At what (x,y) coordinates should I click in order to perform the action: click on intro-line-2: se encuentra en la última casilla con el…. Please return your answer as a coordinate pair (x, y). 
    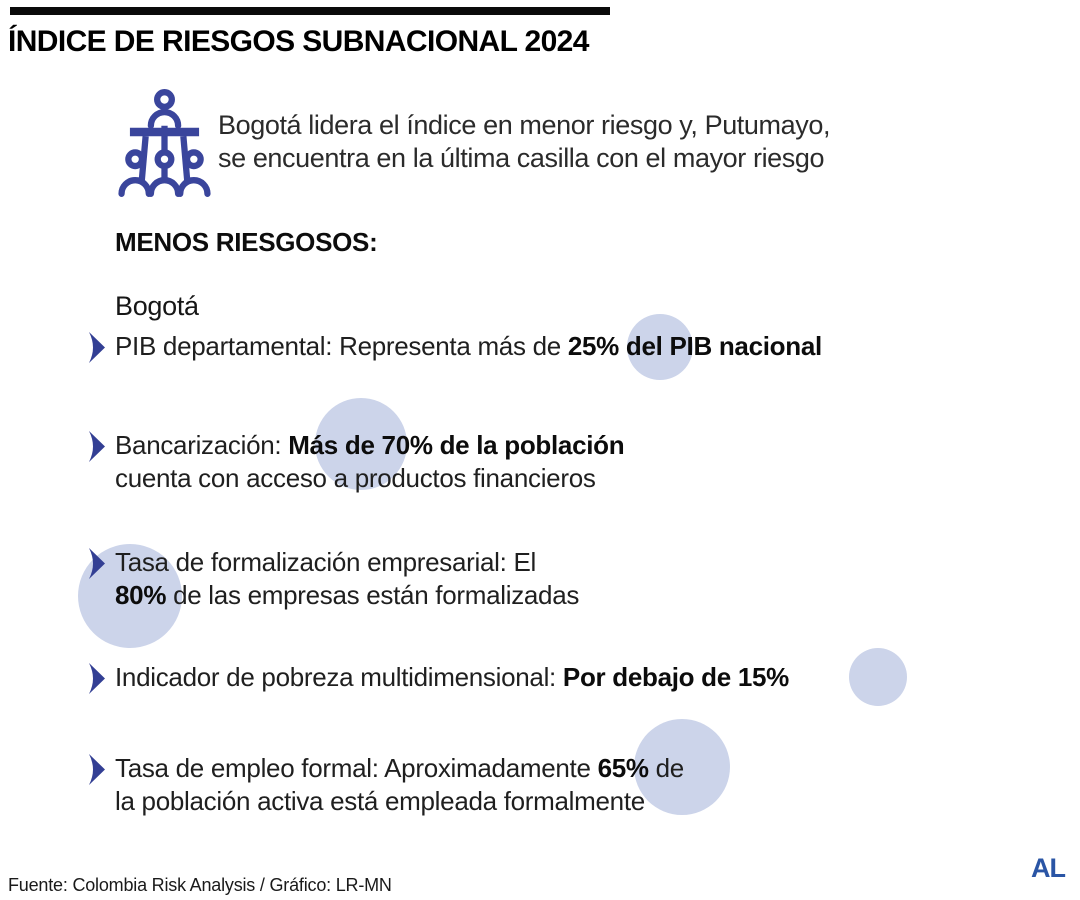
    Looking at the image, I should click on (521, 158).